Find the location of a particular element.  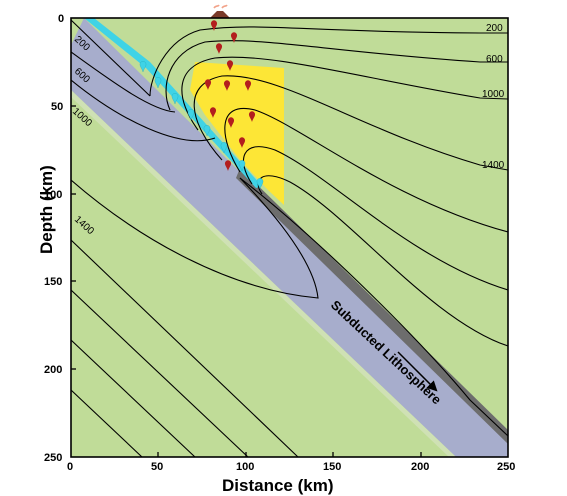

isotherm-600-slab is located at coordinates (123, 82).